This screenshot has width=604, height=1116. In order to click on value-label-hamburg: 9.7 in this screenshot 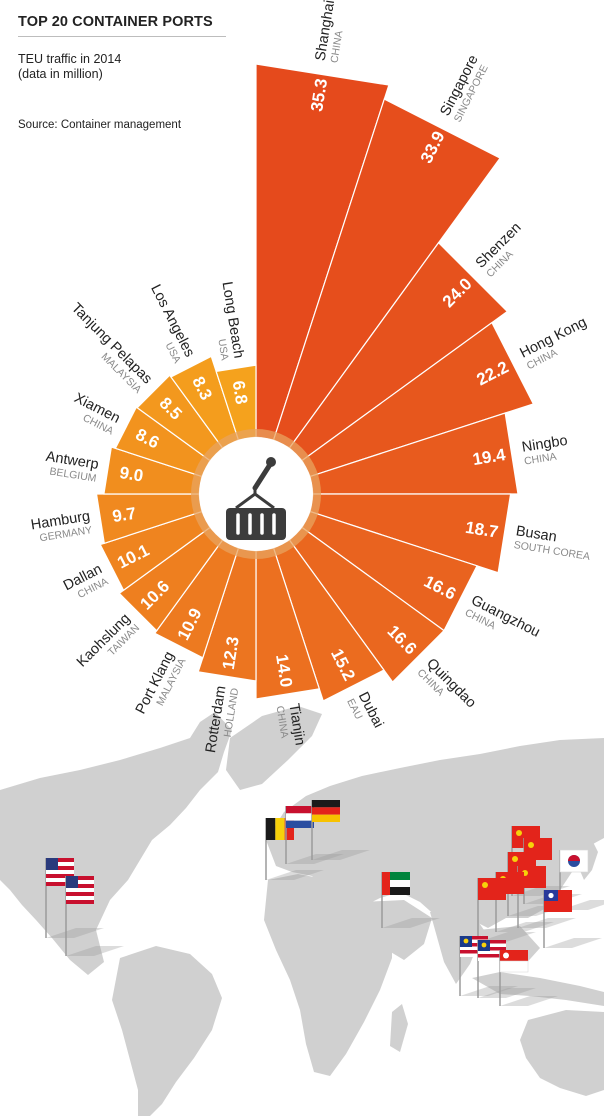, I will do `click(124, 515)`.